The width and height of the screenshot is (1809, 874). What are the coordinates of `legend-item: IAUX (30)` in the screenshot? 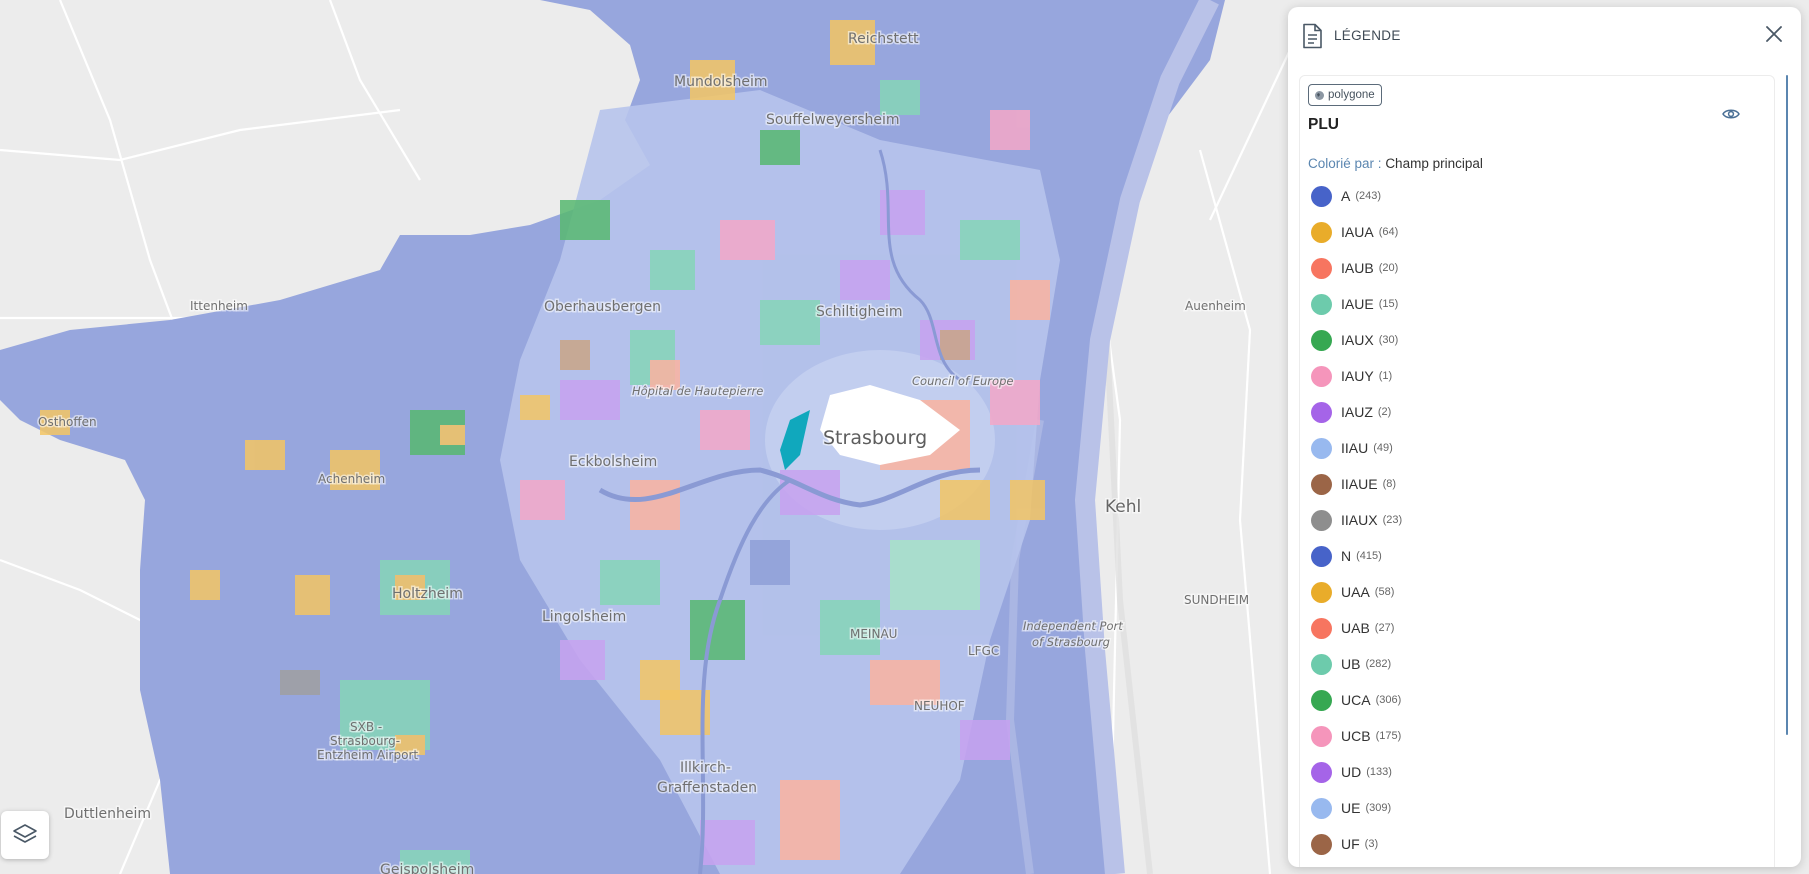 It's located at (1356, 340).